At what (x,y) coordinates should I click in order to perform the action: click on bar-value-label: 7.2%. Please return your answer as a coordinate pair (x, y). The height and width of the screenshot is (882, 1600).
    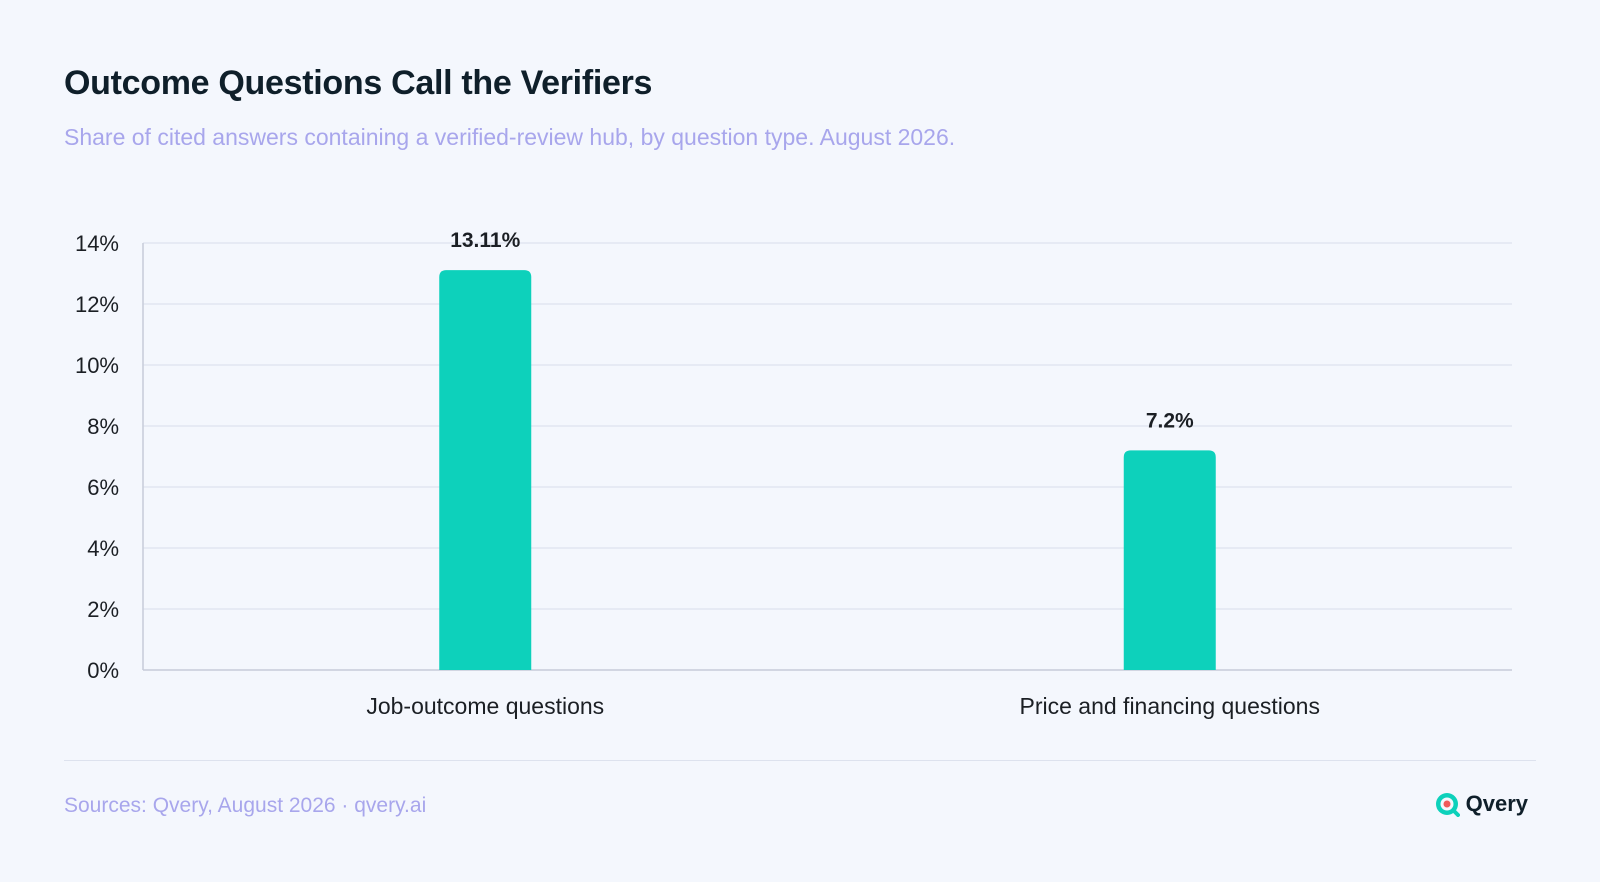
    Looking at the image, I should click on (1170, 420).